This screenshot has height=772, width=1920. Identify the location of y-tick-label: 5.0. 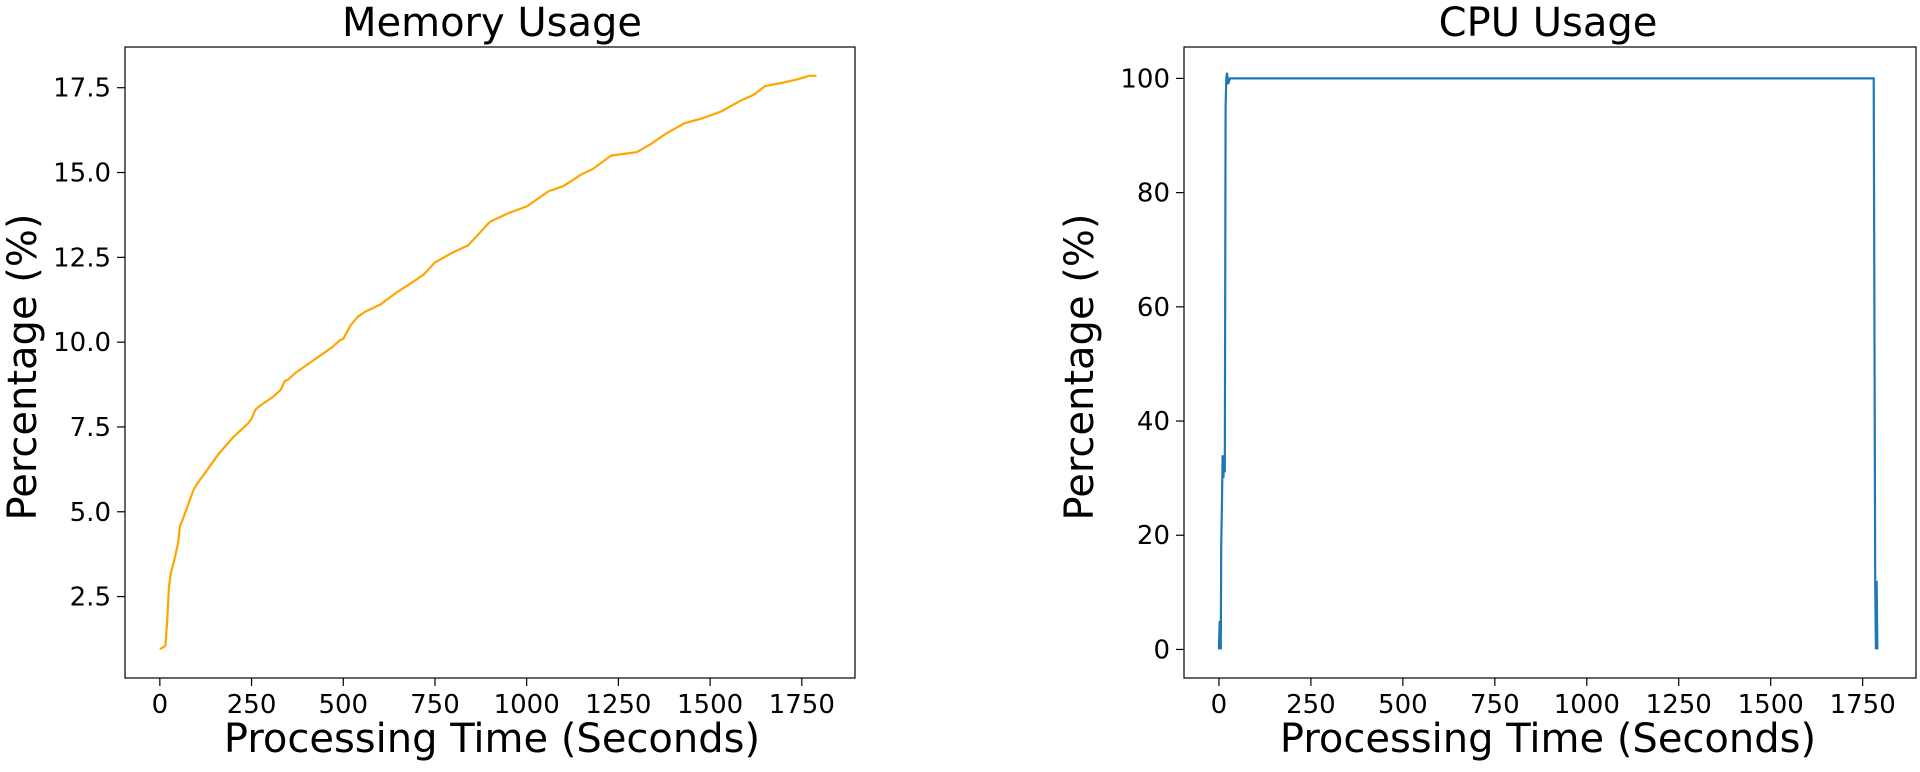
(90, 513).